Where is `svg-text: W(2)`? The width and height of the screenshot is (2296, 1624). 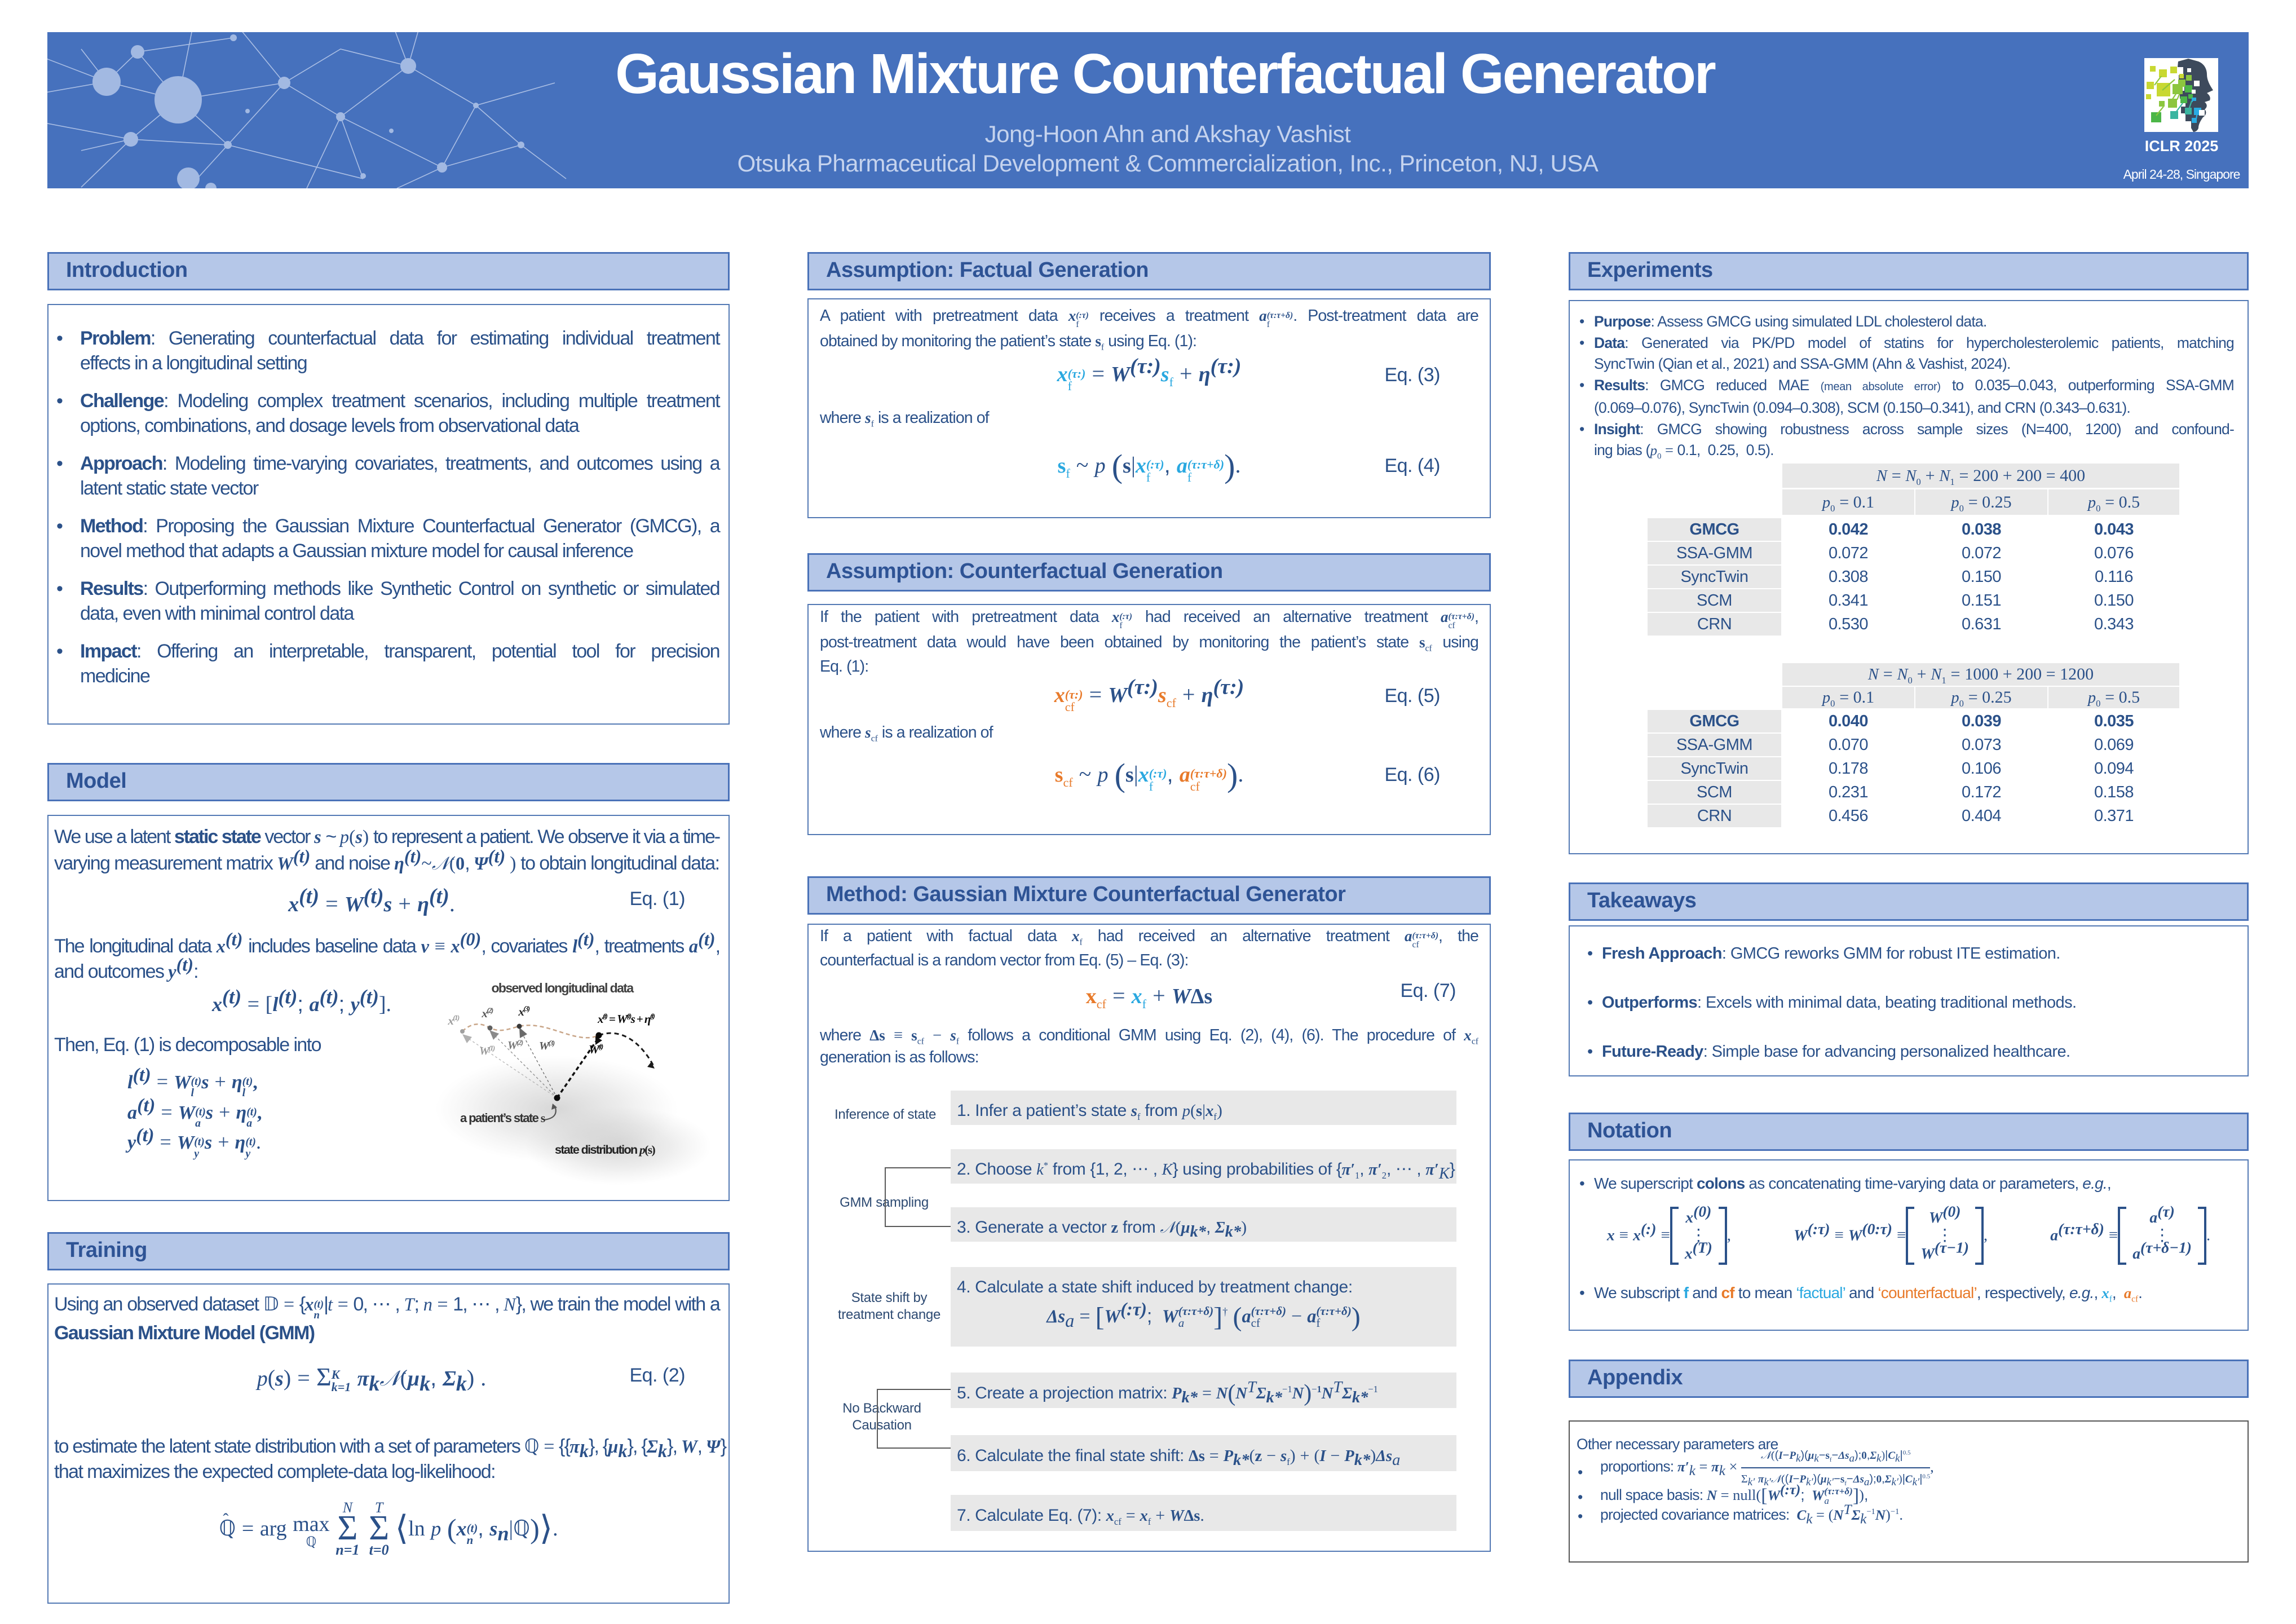 svg-text: W(2) is located at coordinates (515, 1045).